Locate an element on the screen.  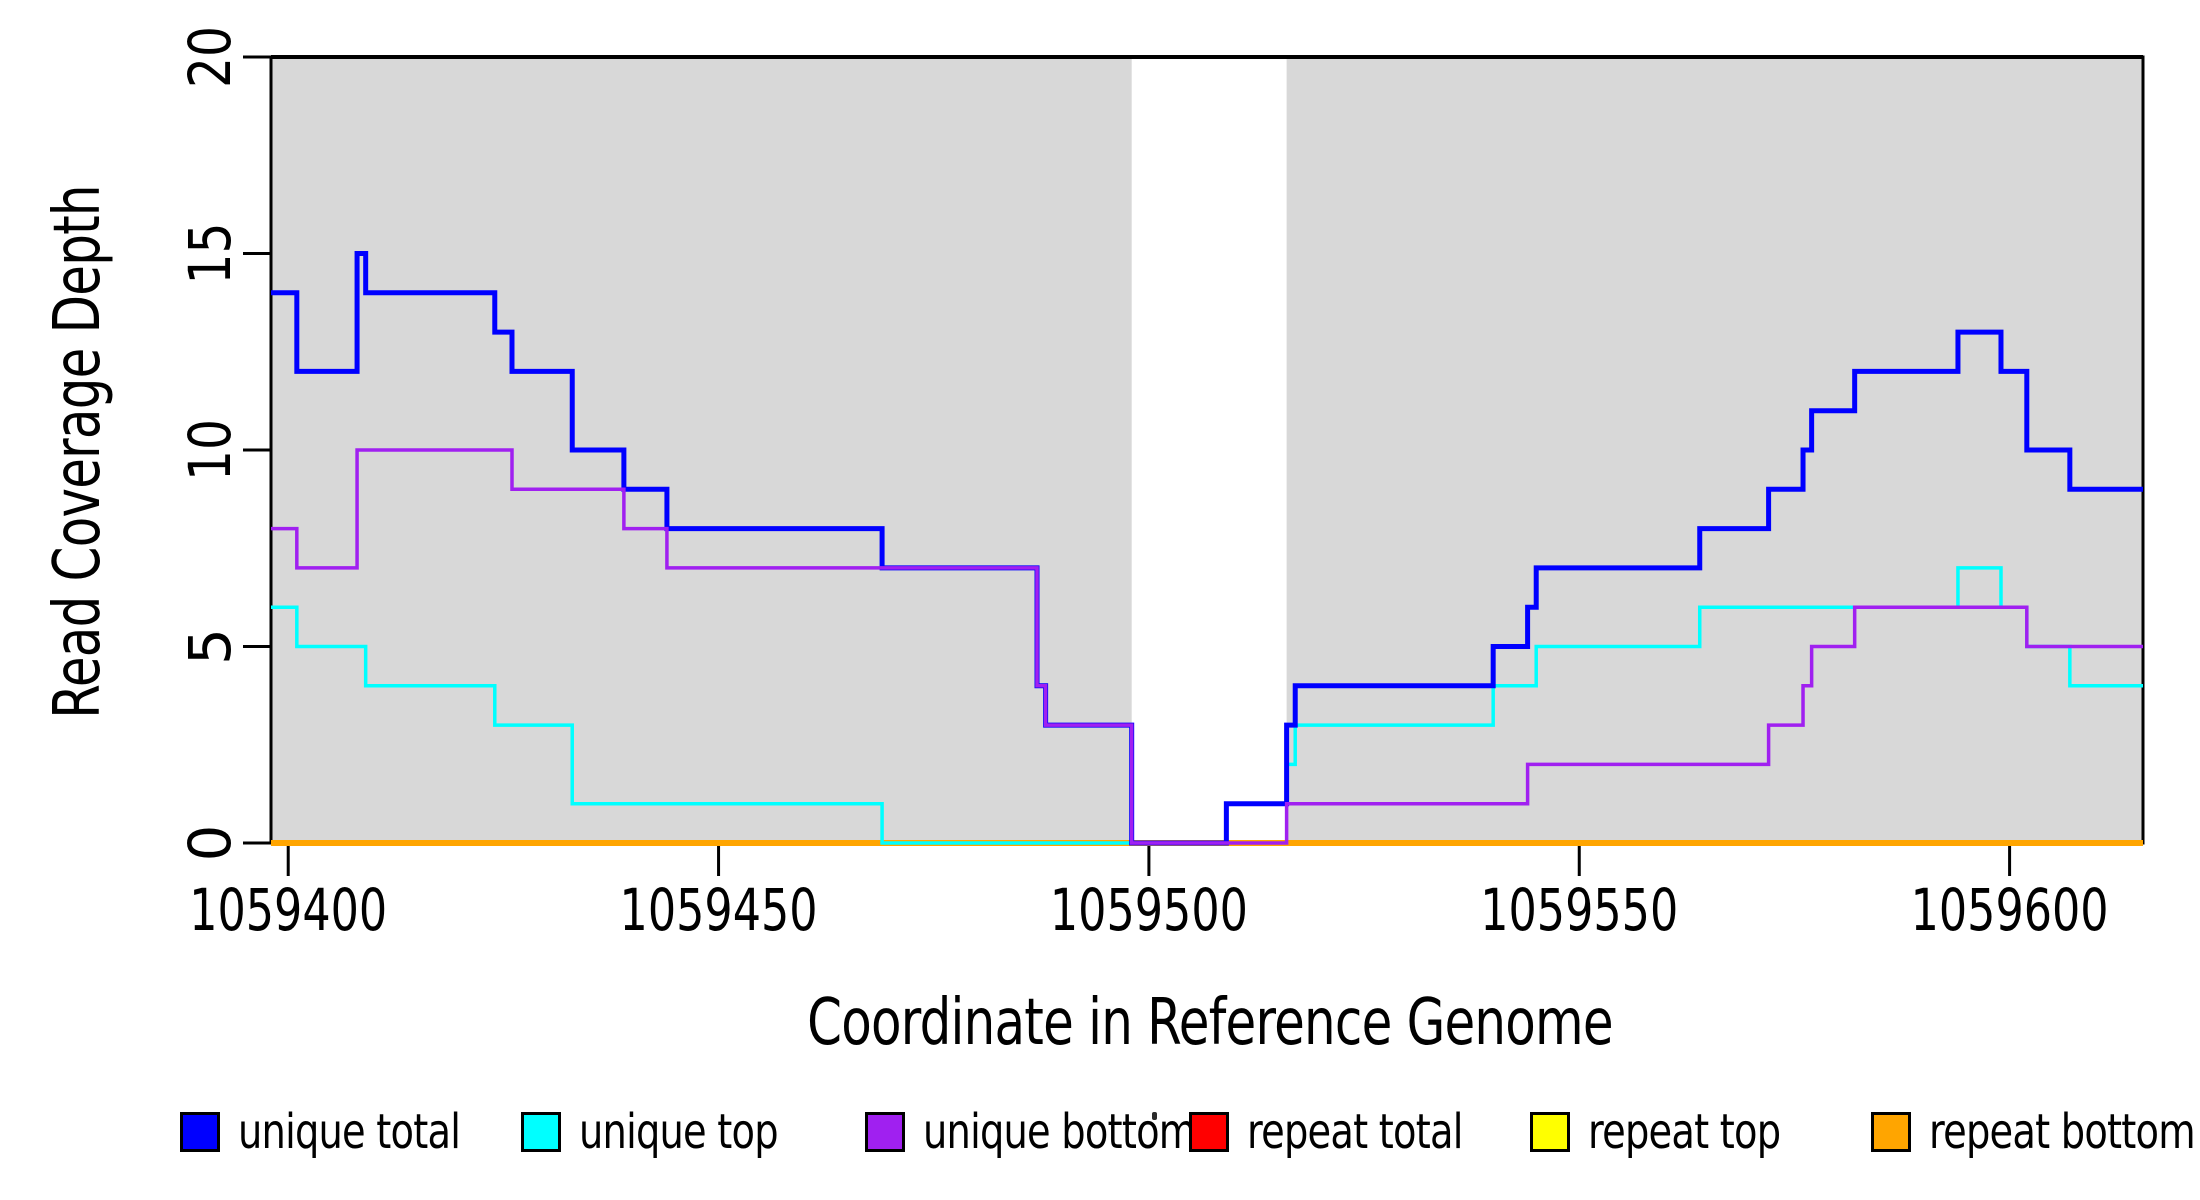
y-tick-label: 20 is located at coordinates (210, 57).